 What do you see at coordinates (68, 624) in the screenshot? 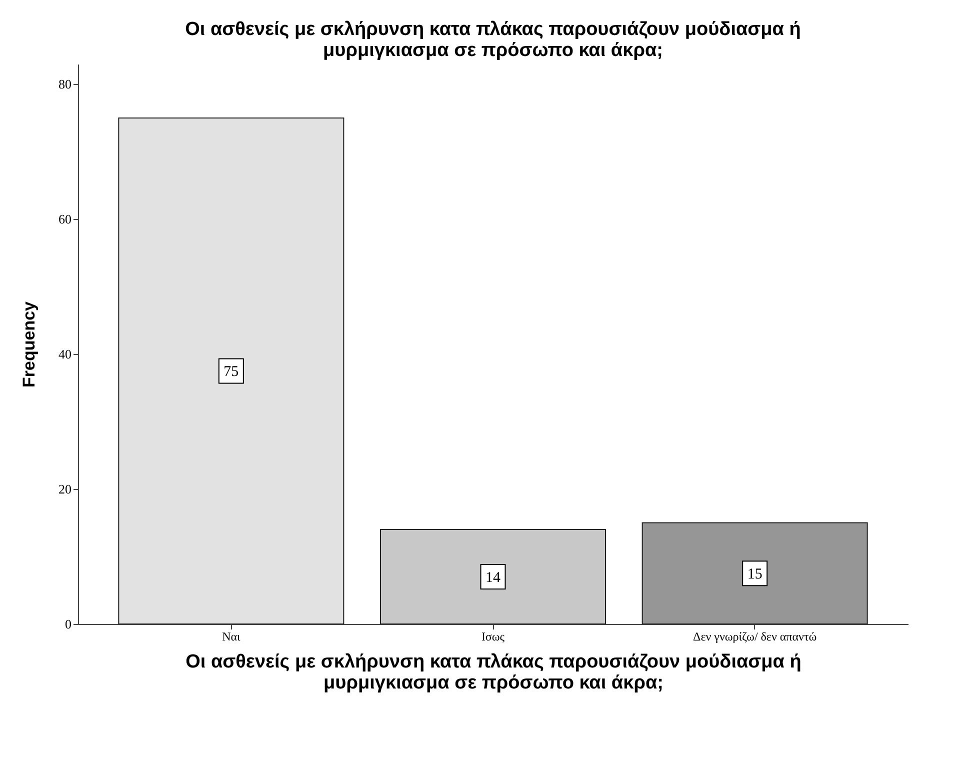
I see `y-tick-label: 0` at bounding box center [68, 624].